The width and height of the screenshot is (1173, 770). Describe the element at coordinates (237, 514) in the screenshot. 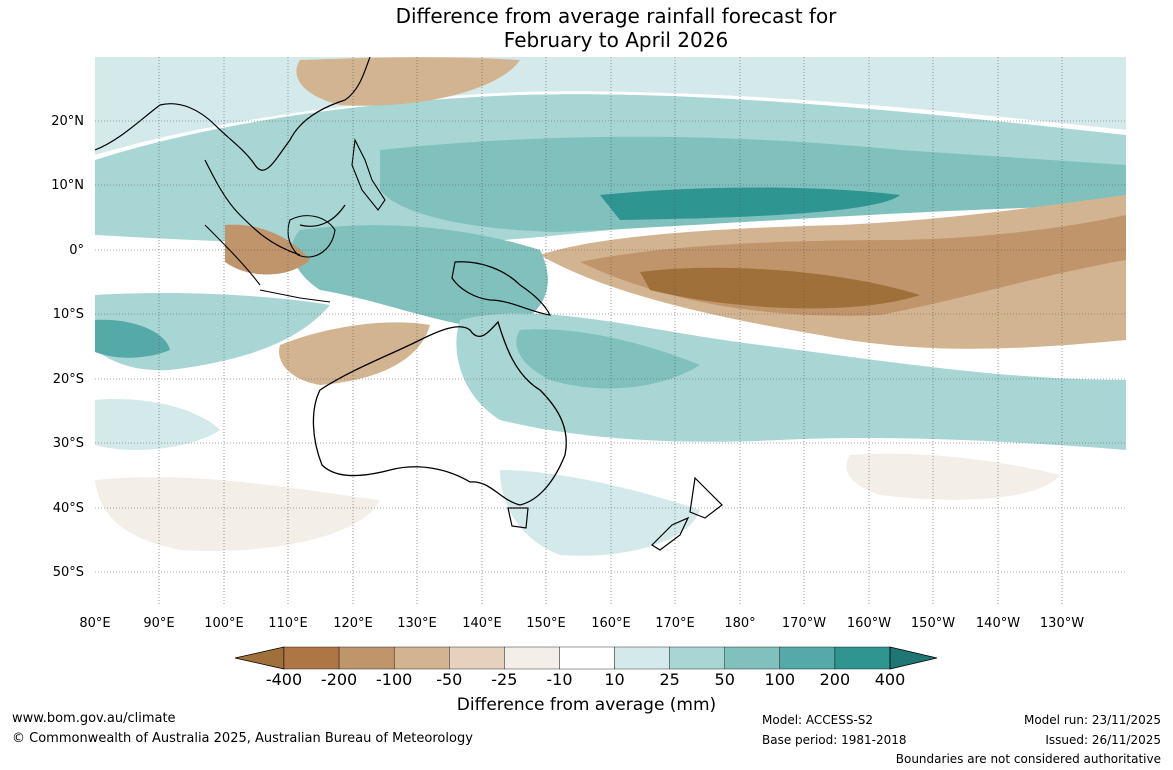

I see `light-dry-south` at that location.